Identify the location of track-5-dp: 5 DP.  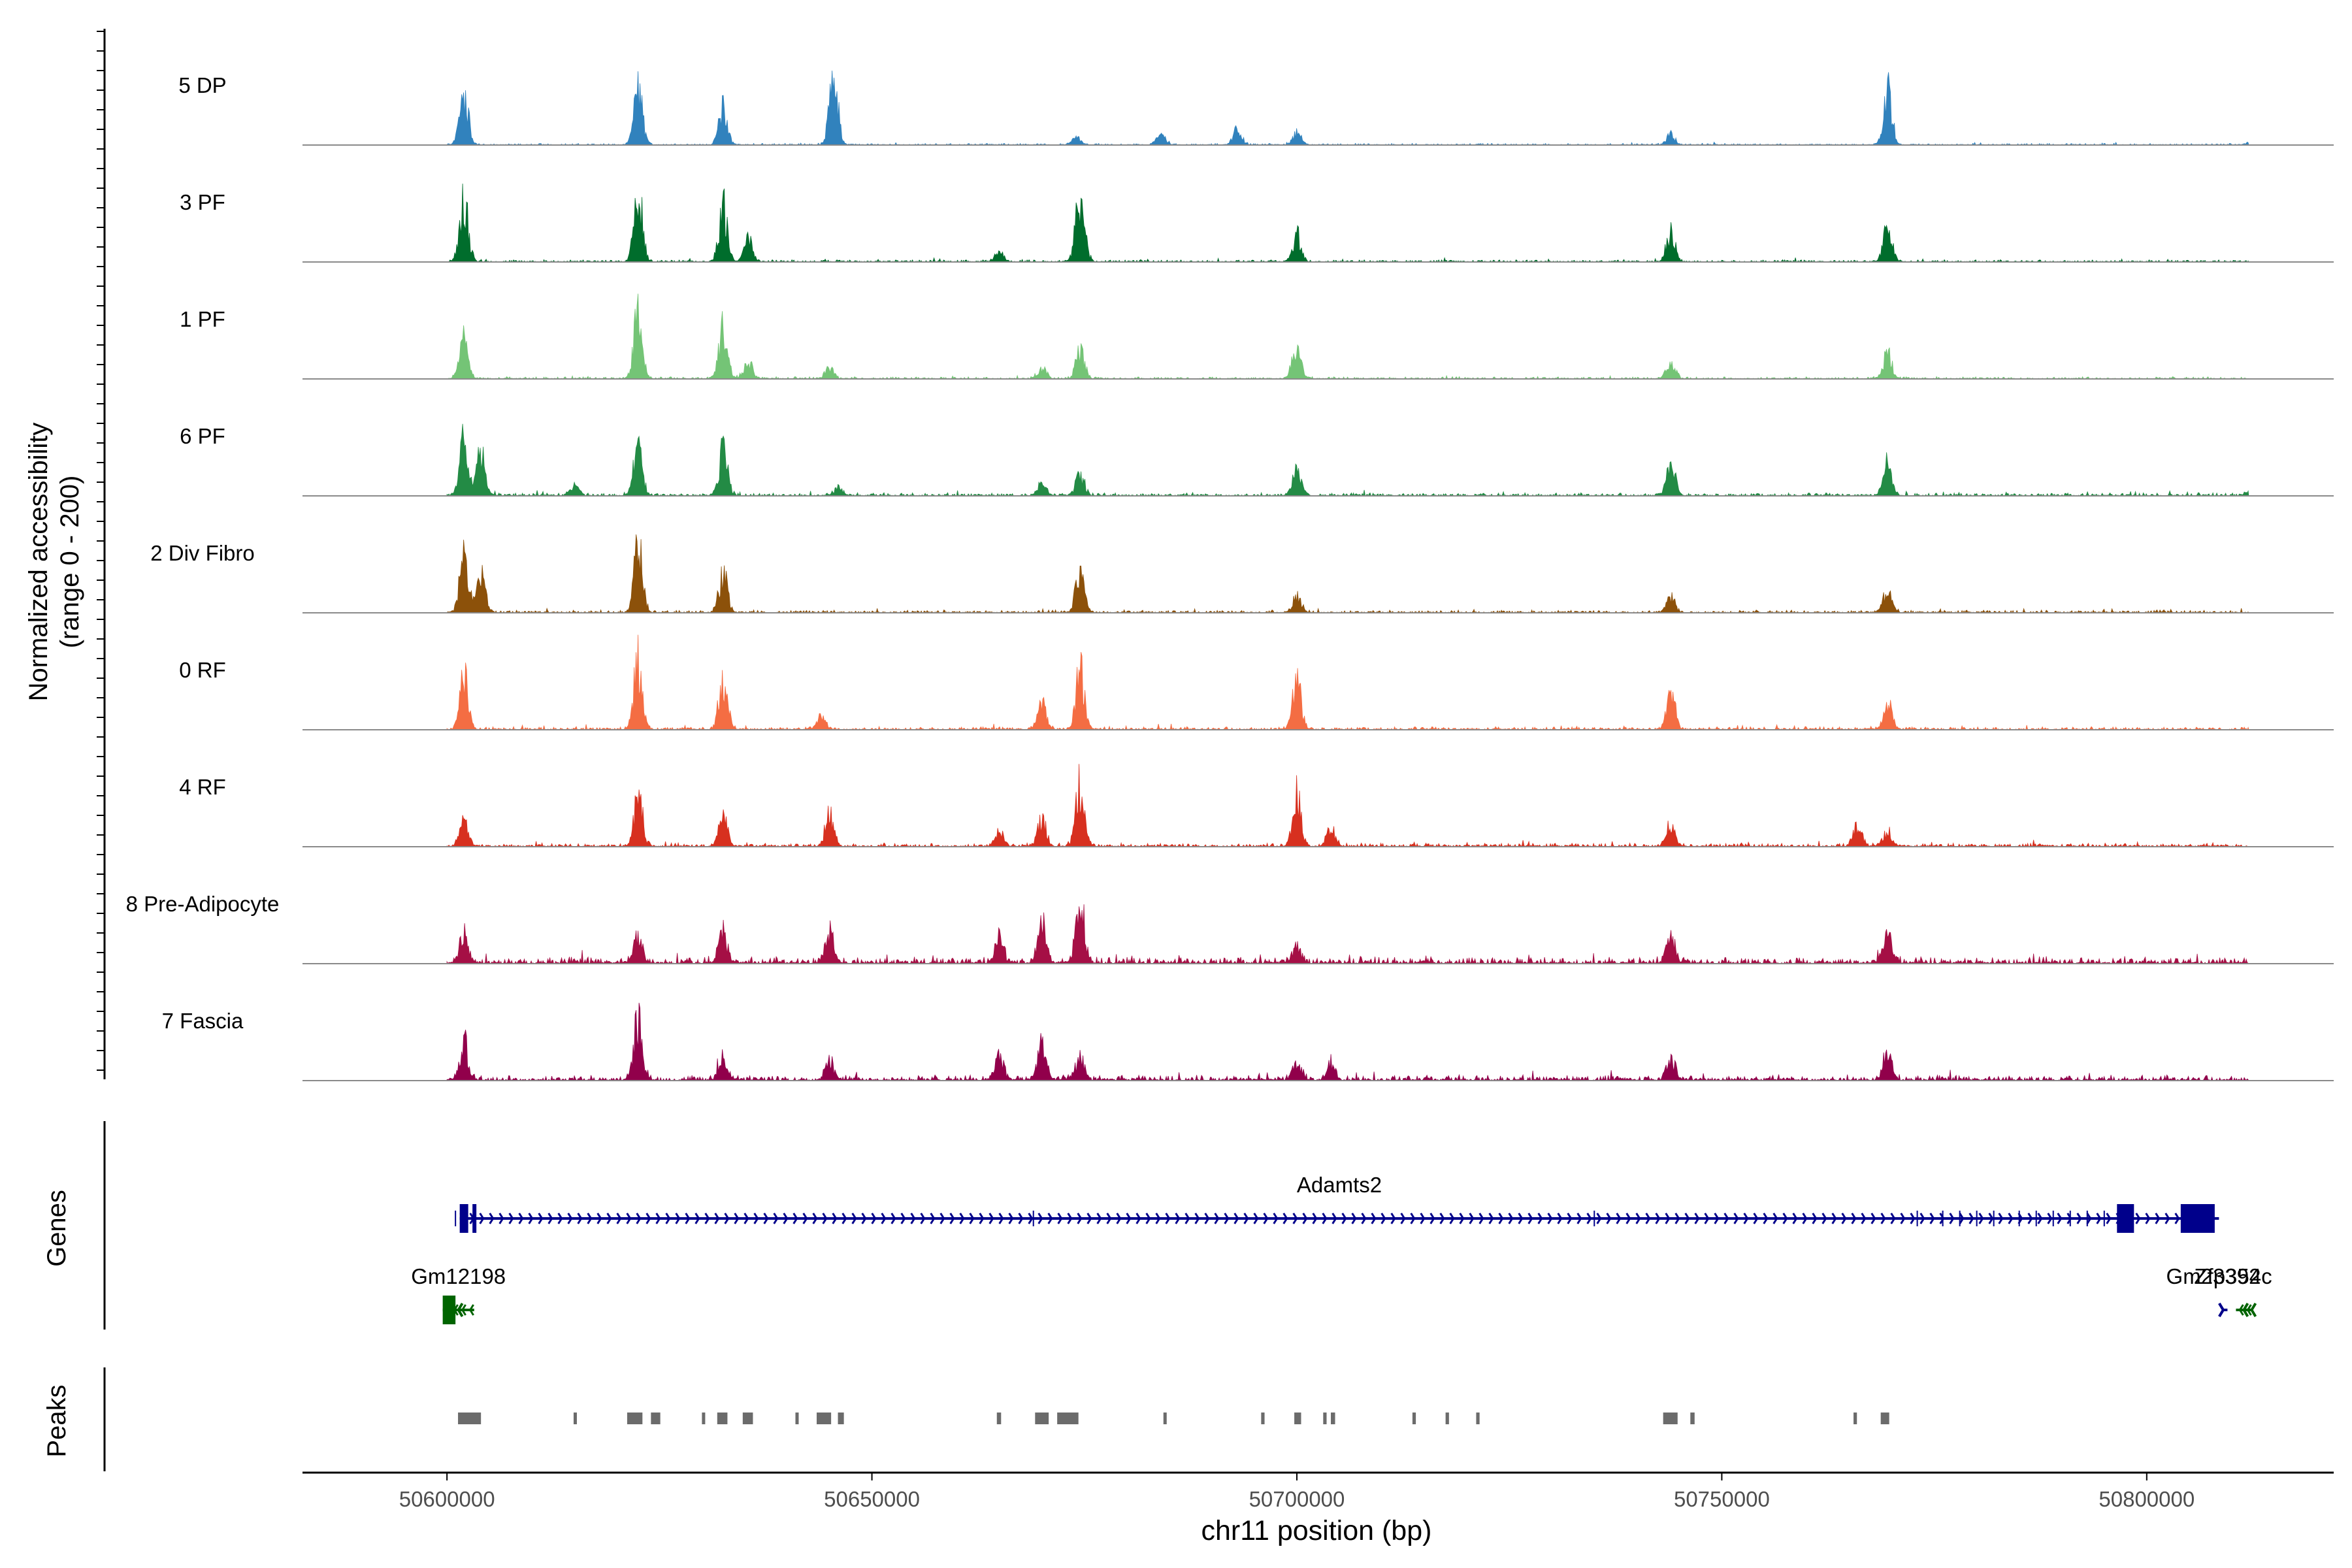
(1256, 108).